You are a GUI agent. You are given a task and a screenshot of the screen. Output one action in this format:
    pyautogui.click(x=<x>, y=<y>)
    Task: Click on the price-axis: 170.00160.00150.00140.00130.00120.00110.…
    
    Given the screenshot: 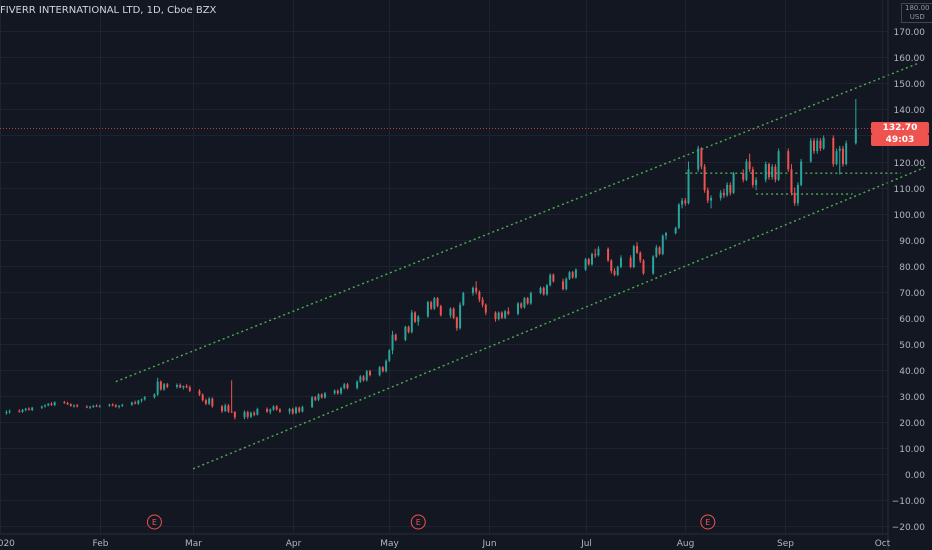 What is the action you would take?
    pyautogui.click(x=909, y=280)
    